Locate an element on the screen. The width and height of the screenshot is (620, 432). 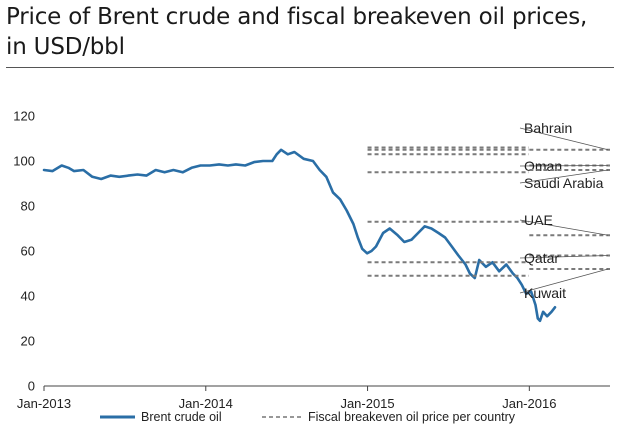
y-tick-label: 100 is located at coordinates (24, 161).